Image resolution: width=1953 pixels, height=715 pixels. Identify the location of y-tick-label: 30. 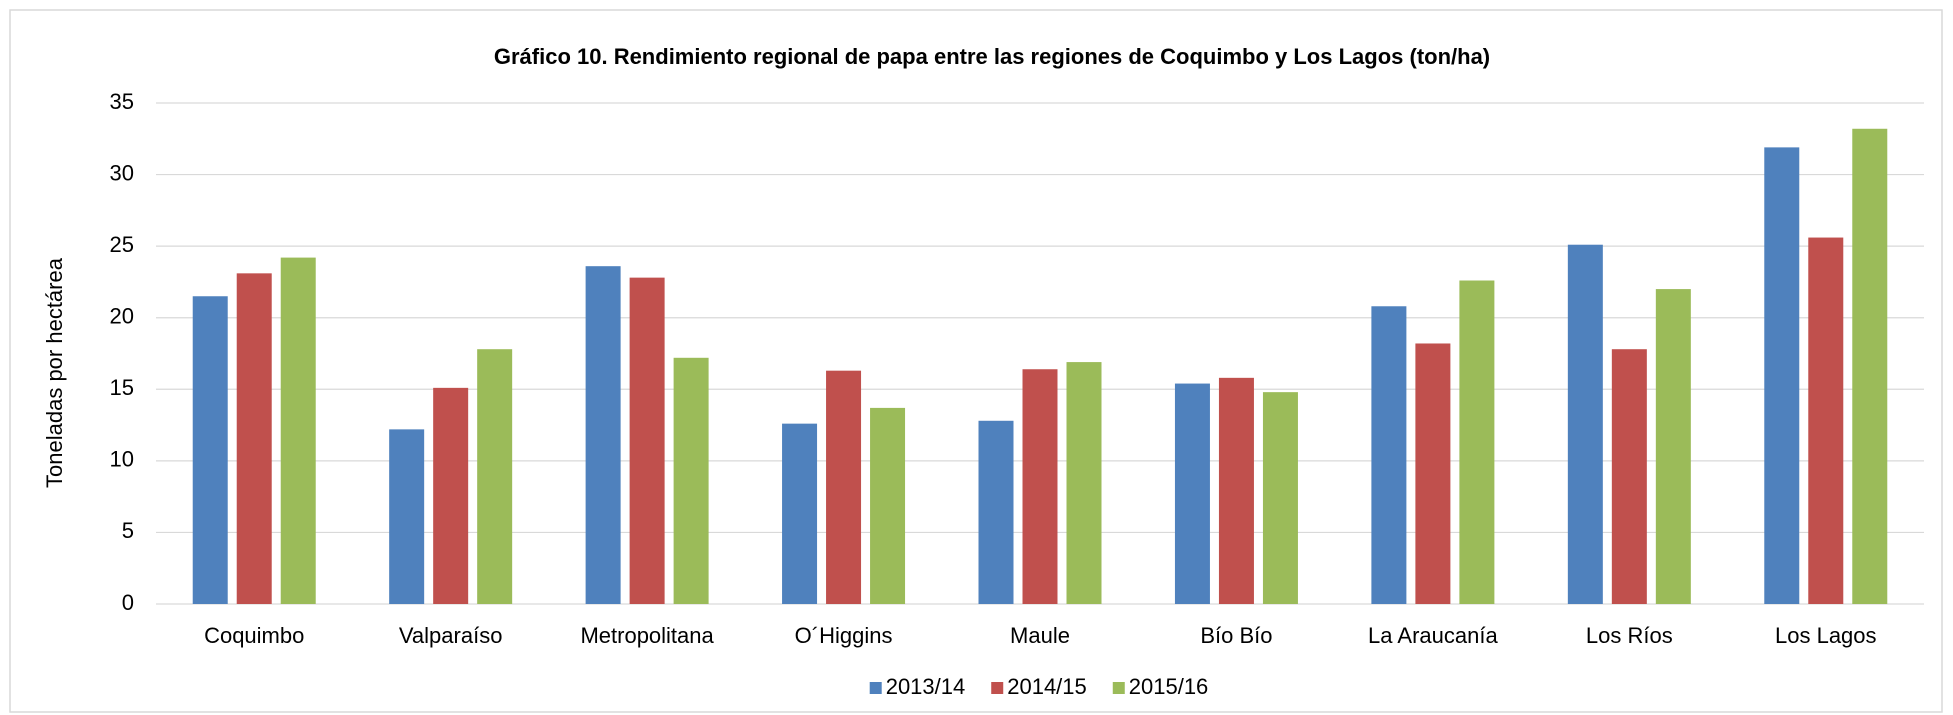
(122, 172).